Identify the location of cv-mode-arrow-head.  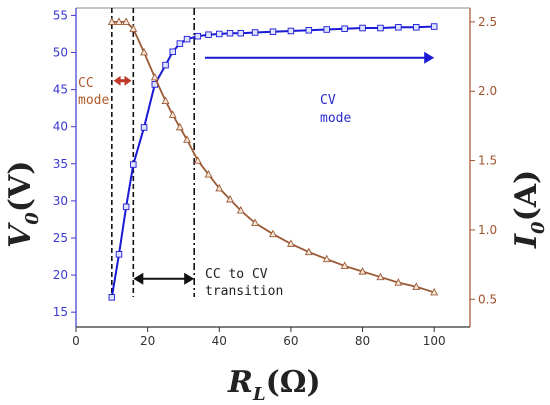
(429, 57).